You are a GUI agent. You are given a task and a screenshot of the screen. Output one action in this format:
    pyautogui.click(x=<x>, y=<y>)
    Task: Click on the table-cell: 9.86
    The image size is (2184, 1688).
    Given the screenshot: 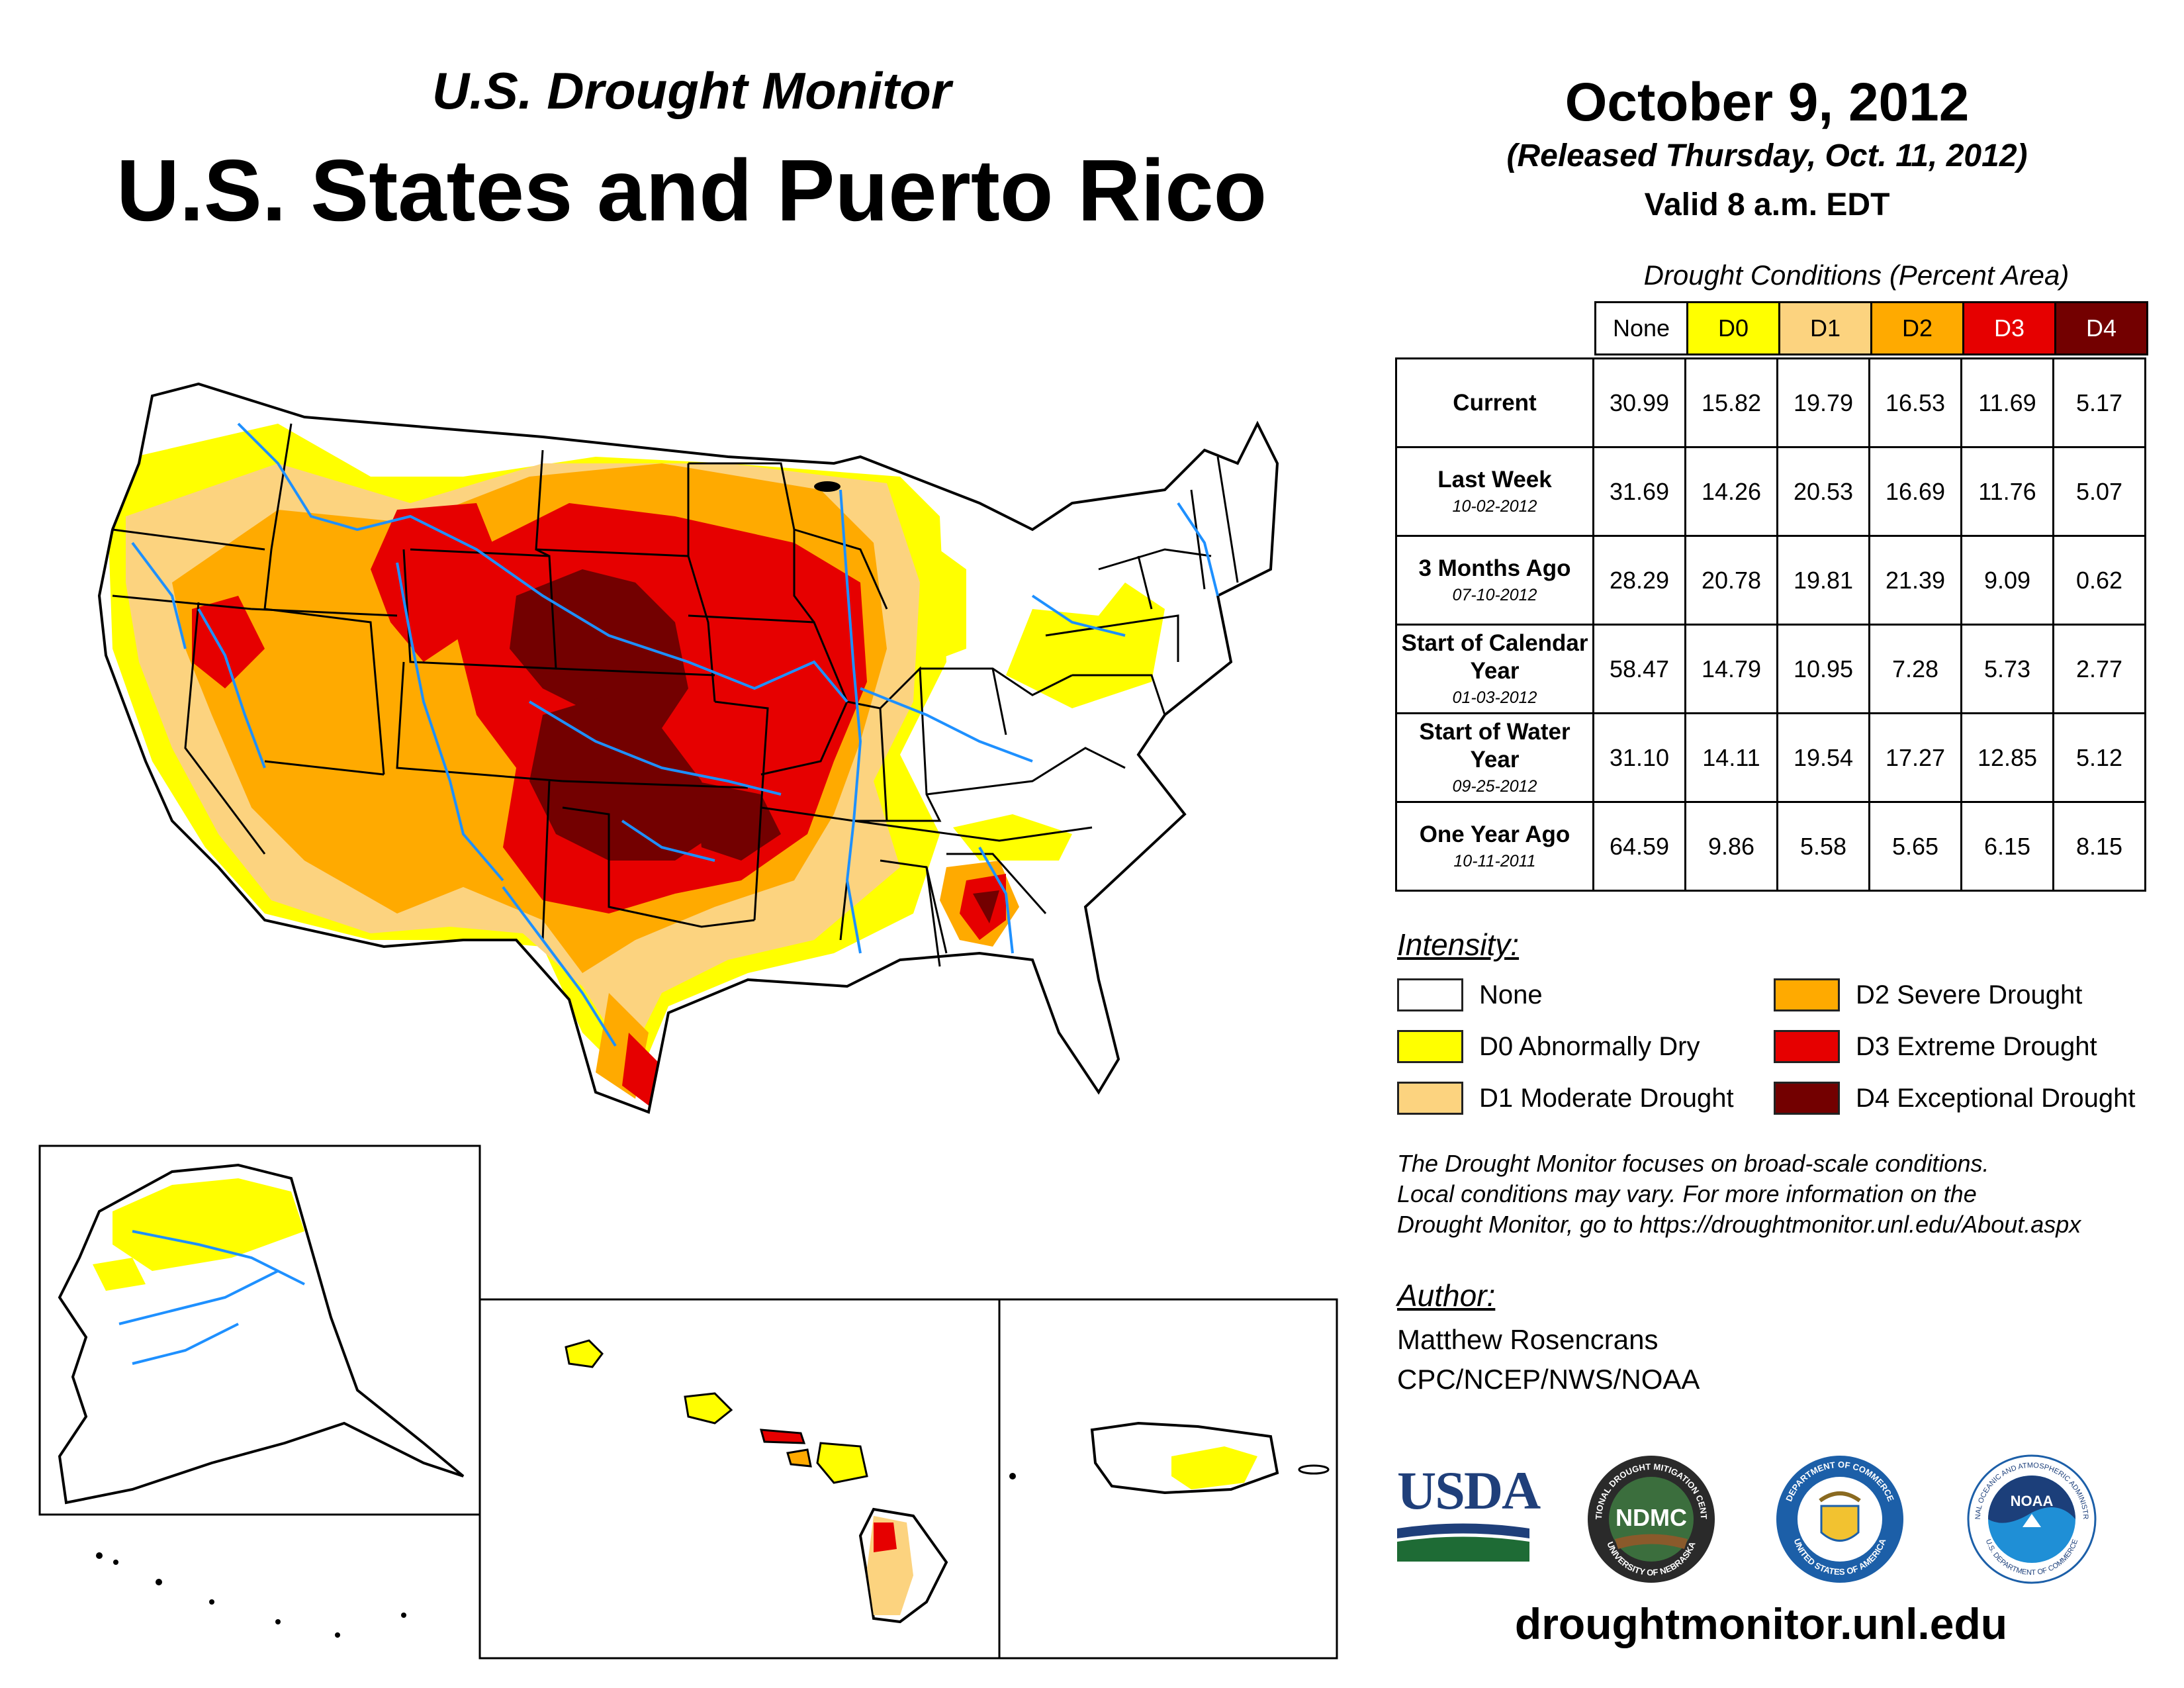 What is the action you would take?
    pyautogui.click(x=1731, y=846)
    